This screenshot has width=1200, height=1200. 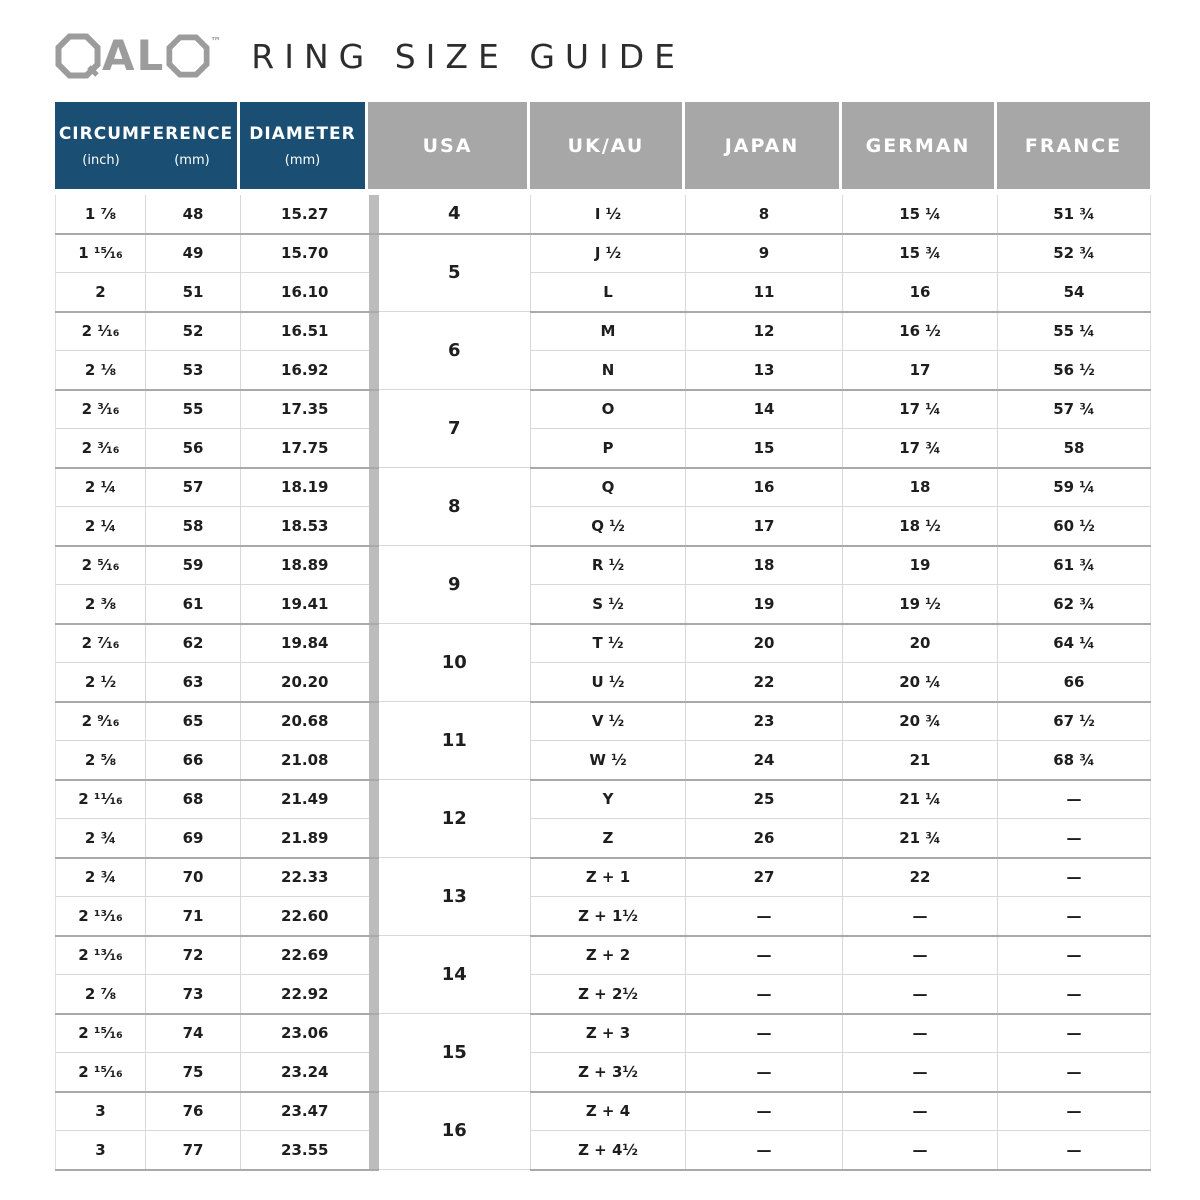 I want to click on uk-au-size-cell: Z + 4½, so click(x=608, y=1150).